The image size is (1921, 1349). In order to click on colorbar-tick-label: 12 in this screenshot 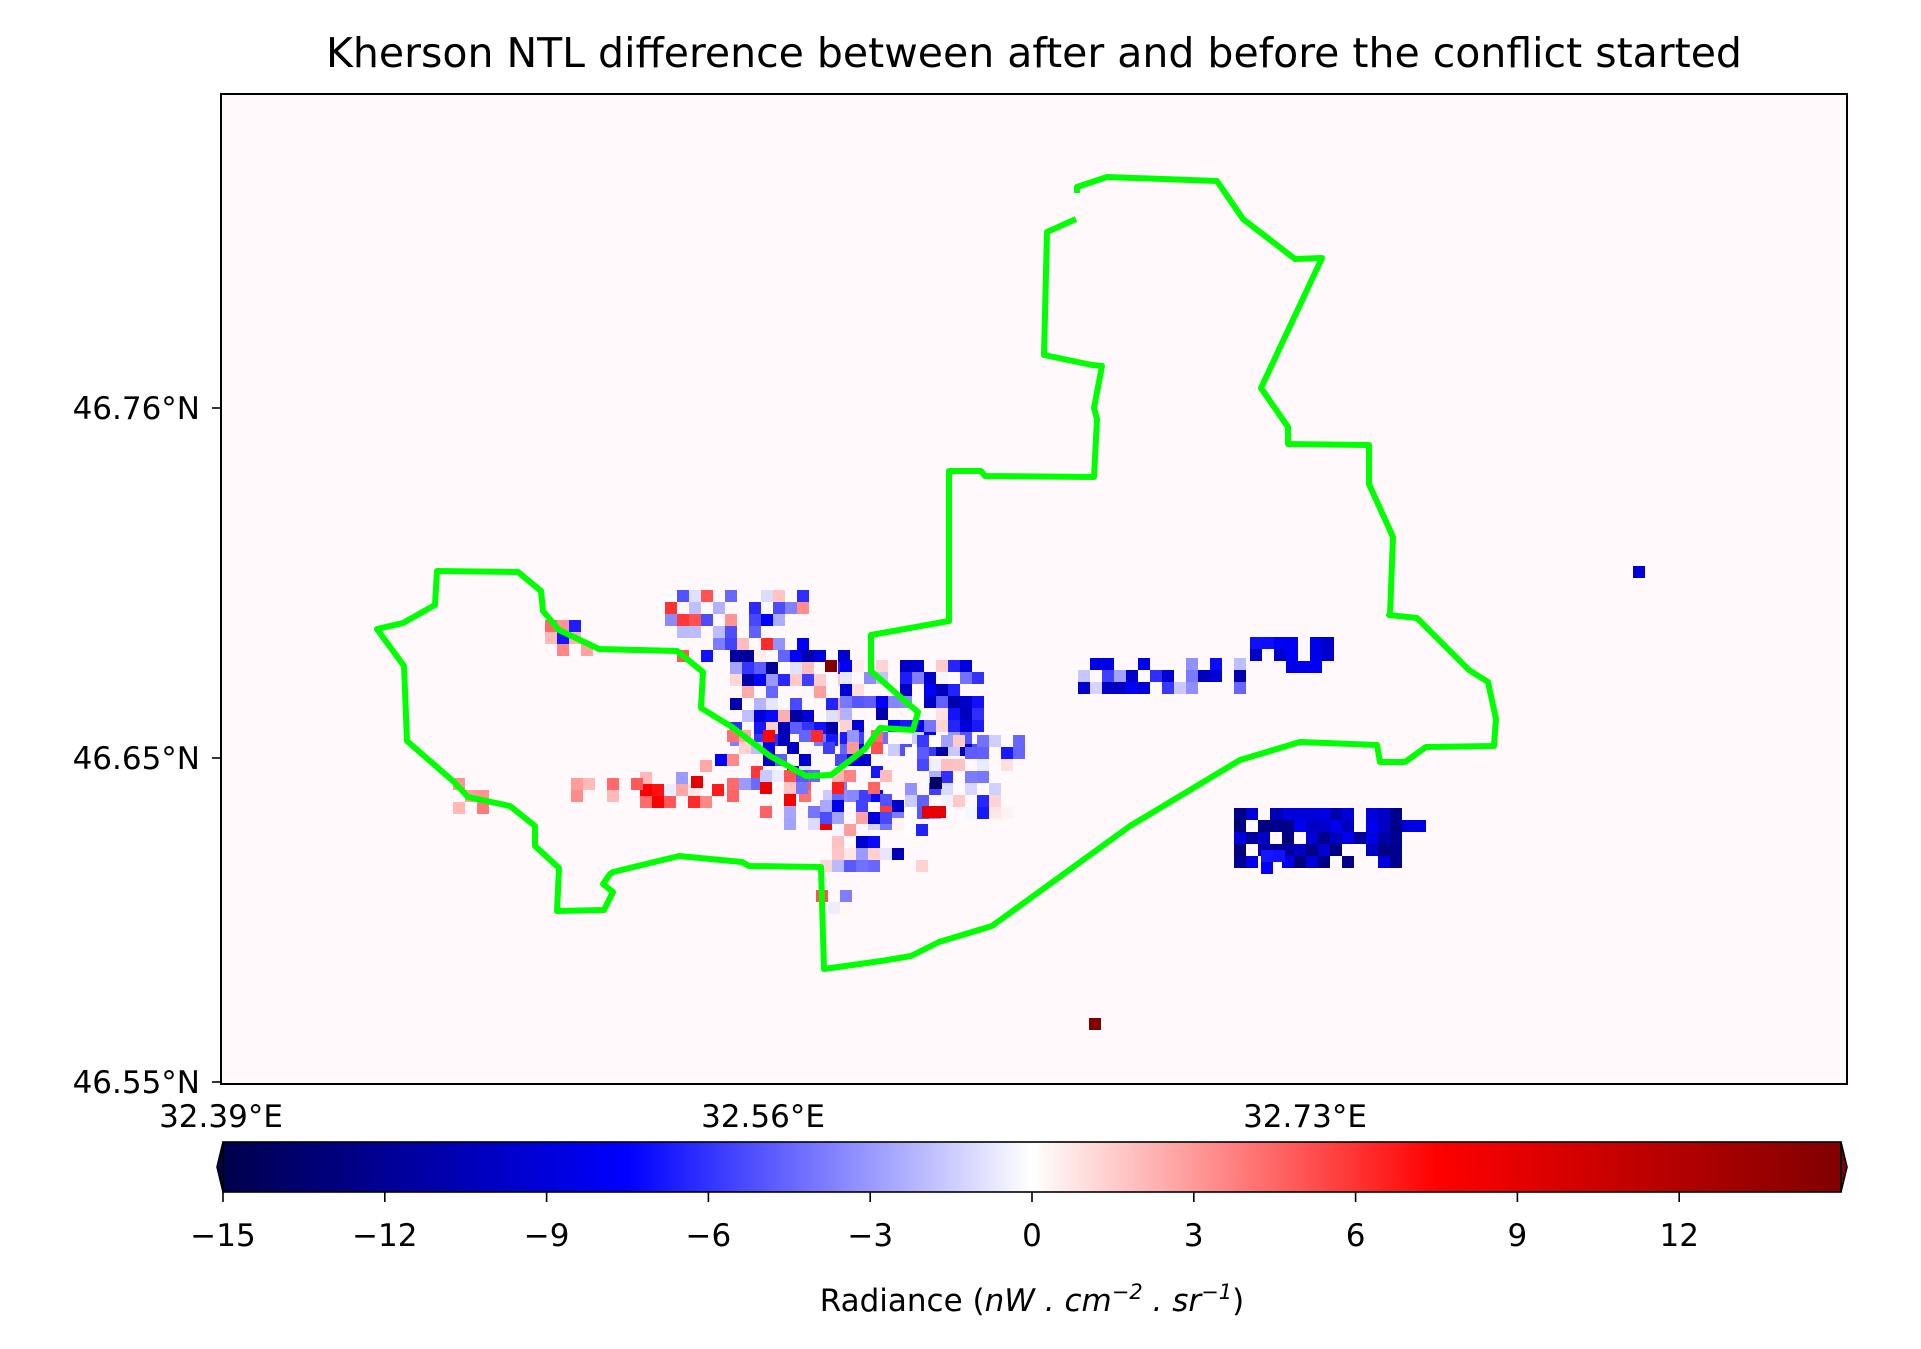, I will do `click(1678, 1236)`.